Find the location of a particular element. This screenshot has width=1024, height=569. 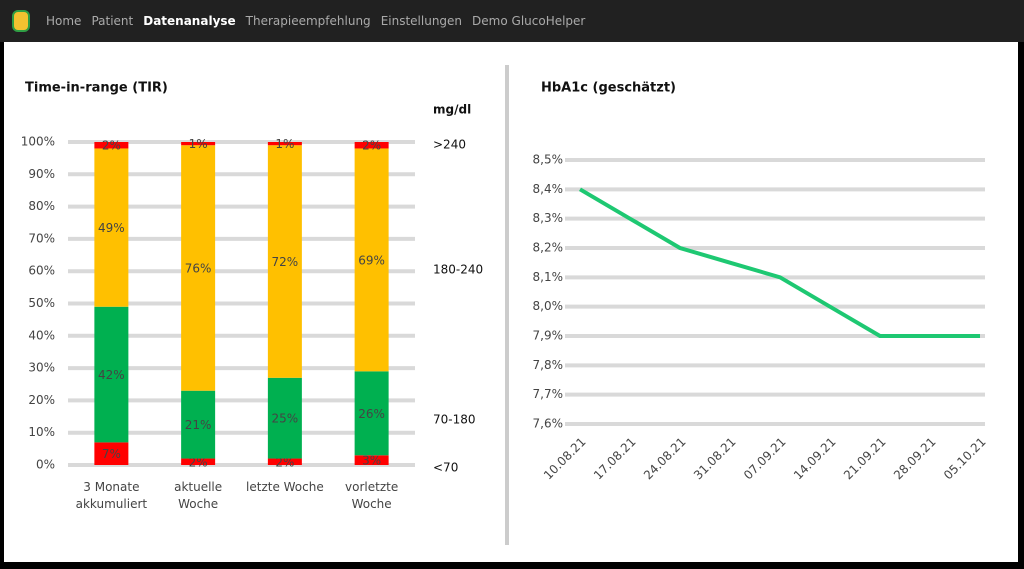

y-tick-label: 30% is located at coordinates (41, 368).